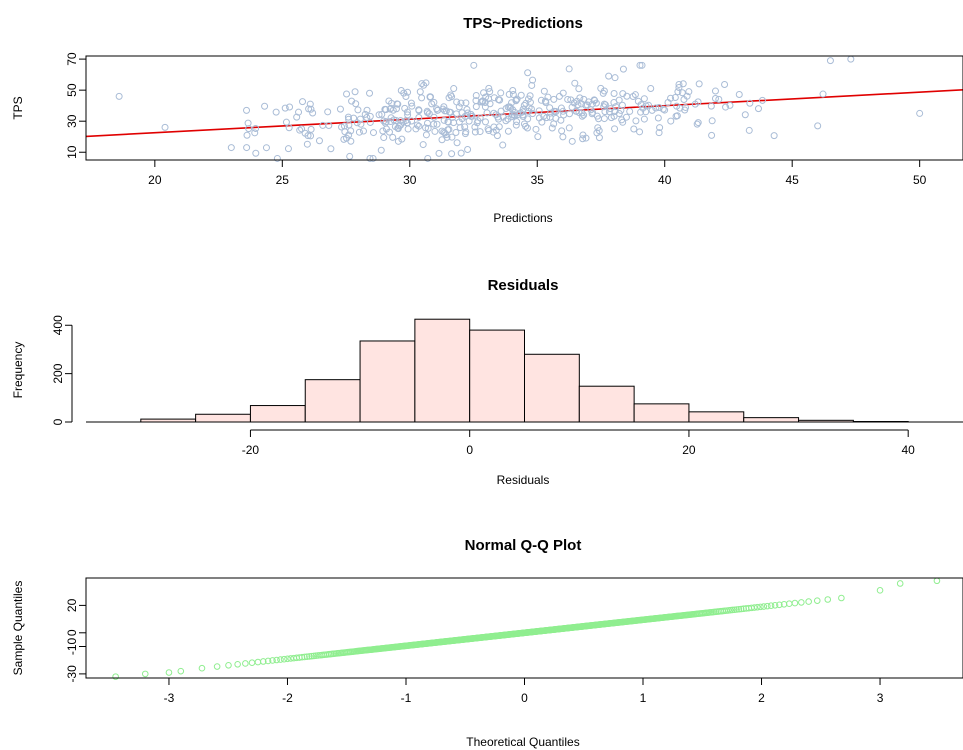 This screenshot has width=963, height=750. What do you see at coordinates (72, 605) in the screenshot?
I see `y-tick-label: 20` at bounding box center [72, 605].